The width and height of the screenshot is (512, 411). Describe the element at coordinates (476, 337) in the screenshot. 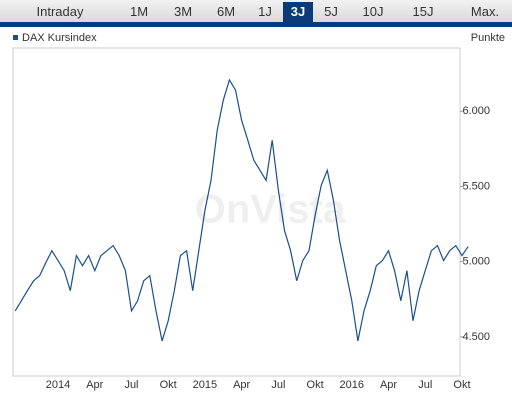

I see `y-tick-label: 4.500` at that location.